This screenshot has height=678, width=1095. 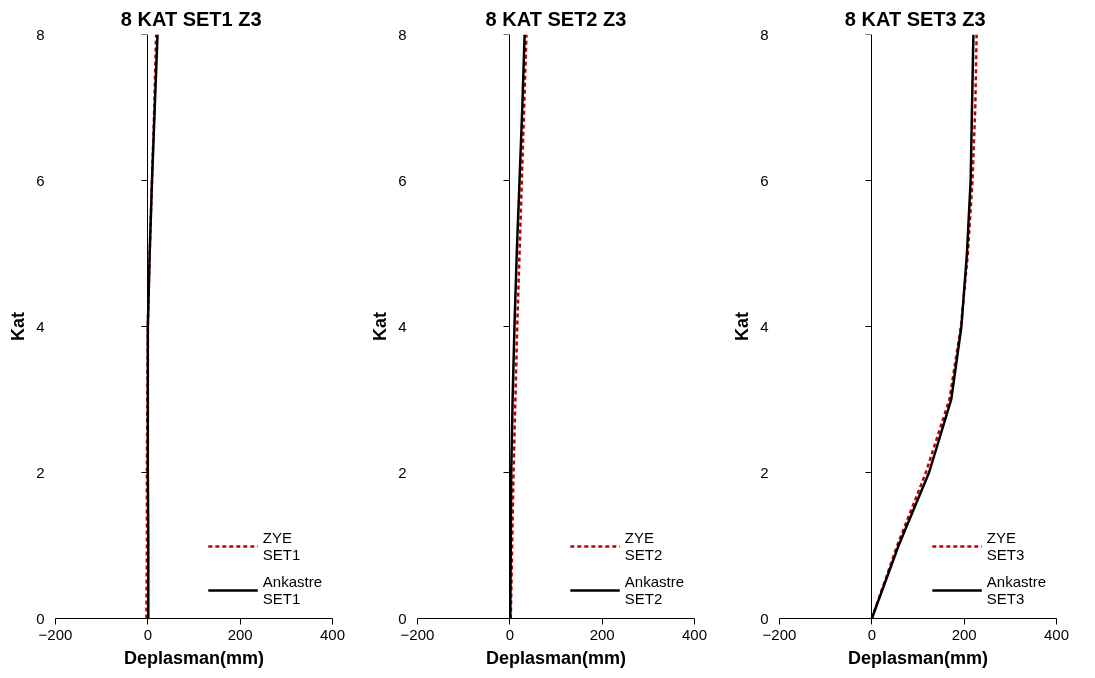 What do you see at coordinates (292, 590) in the screenshot?
I see `legend-label: Ankastre SET1` at bounding box center [292, 590].